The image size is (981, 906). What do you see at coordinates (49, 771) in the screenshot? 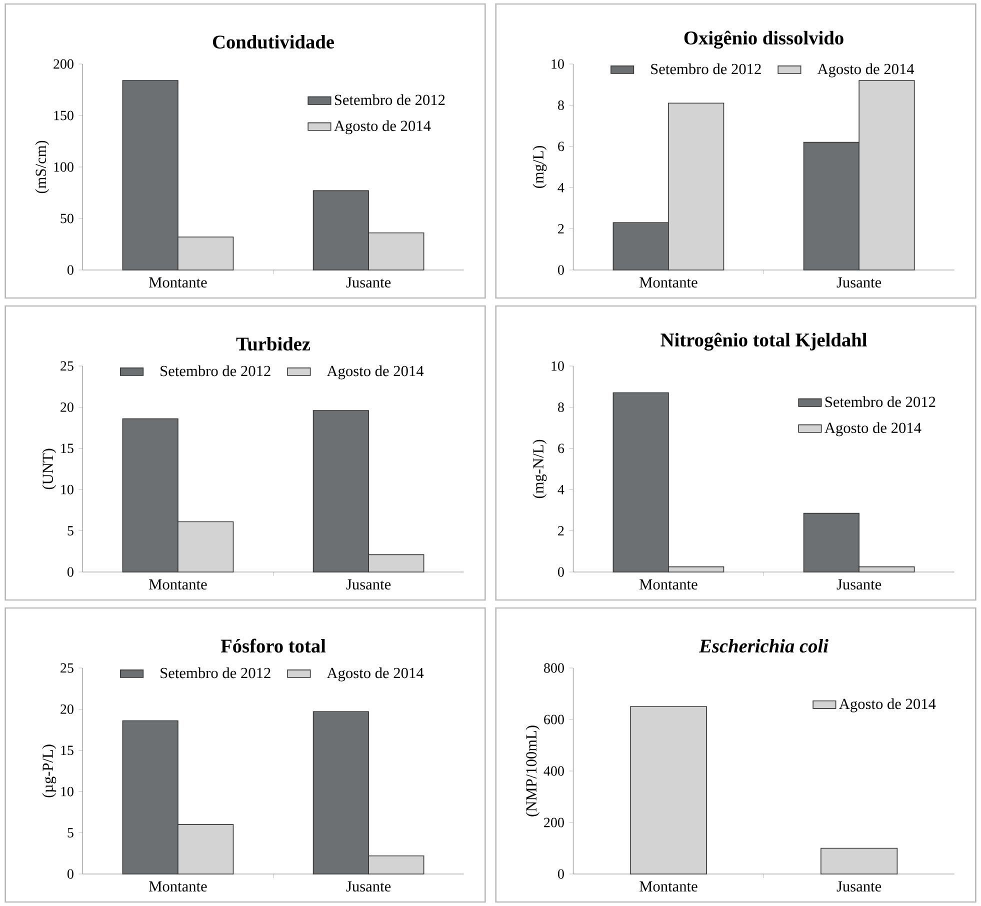
I see `y-axis-title: (µg-P/L)` at bounding box center [49, 771].